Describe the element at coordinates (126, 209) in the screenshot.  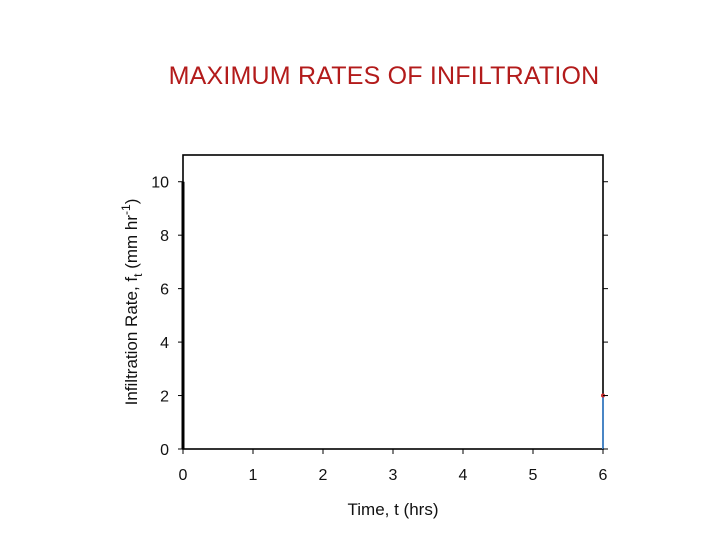
I see `y-axis-title-superscript: -1` at that location.